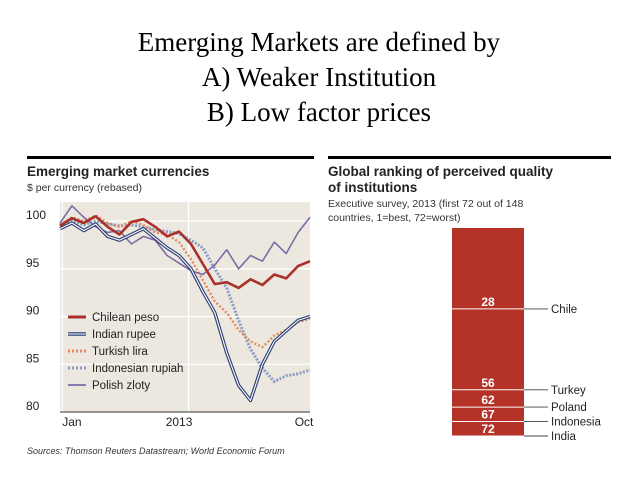 The height and width of the screenshot is (479, 638). Describe the element at coordinates (304, 422) in the screenshot. I see `x-tick-label: Oct` at that location.